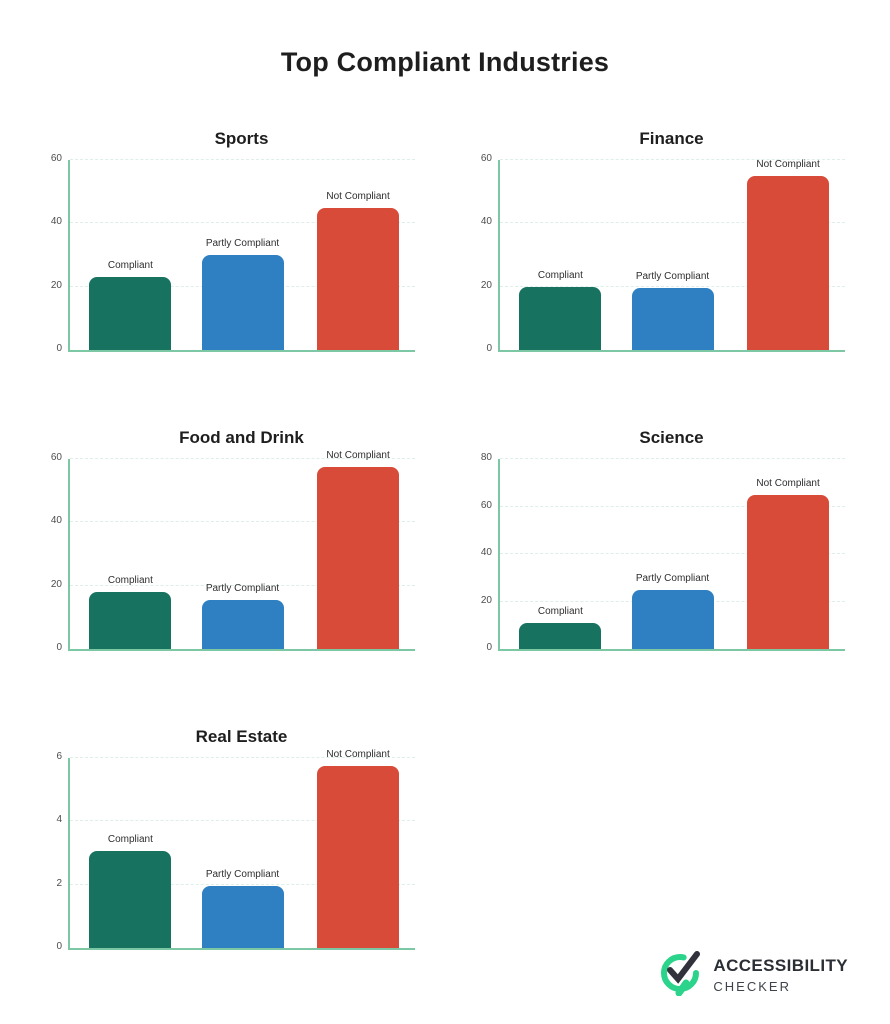  What do you see at coordinates (241, 736) in the screenshot?
I see `chart-title: Real Estate` at bounding box center [241, 736].